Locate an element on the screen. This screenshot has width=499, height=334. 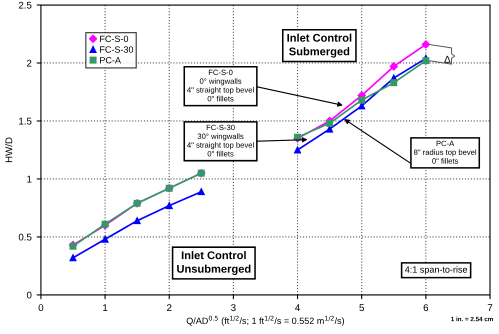
y-tick-label: 1 is located at coordinates (29, 179).